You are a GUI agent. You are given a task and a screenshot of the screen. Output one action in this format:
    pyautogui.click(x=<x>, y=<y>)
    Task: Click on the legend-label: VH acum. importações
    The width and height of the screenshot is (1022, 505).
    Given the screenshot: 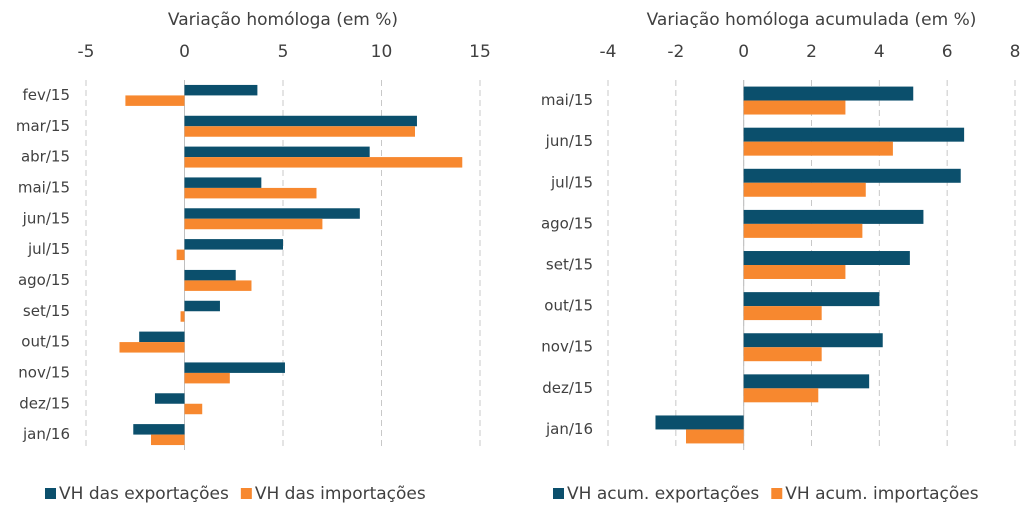 What is the action you would take?
    pyautogui.click(x=881, y=494)
    